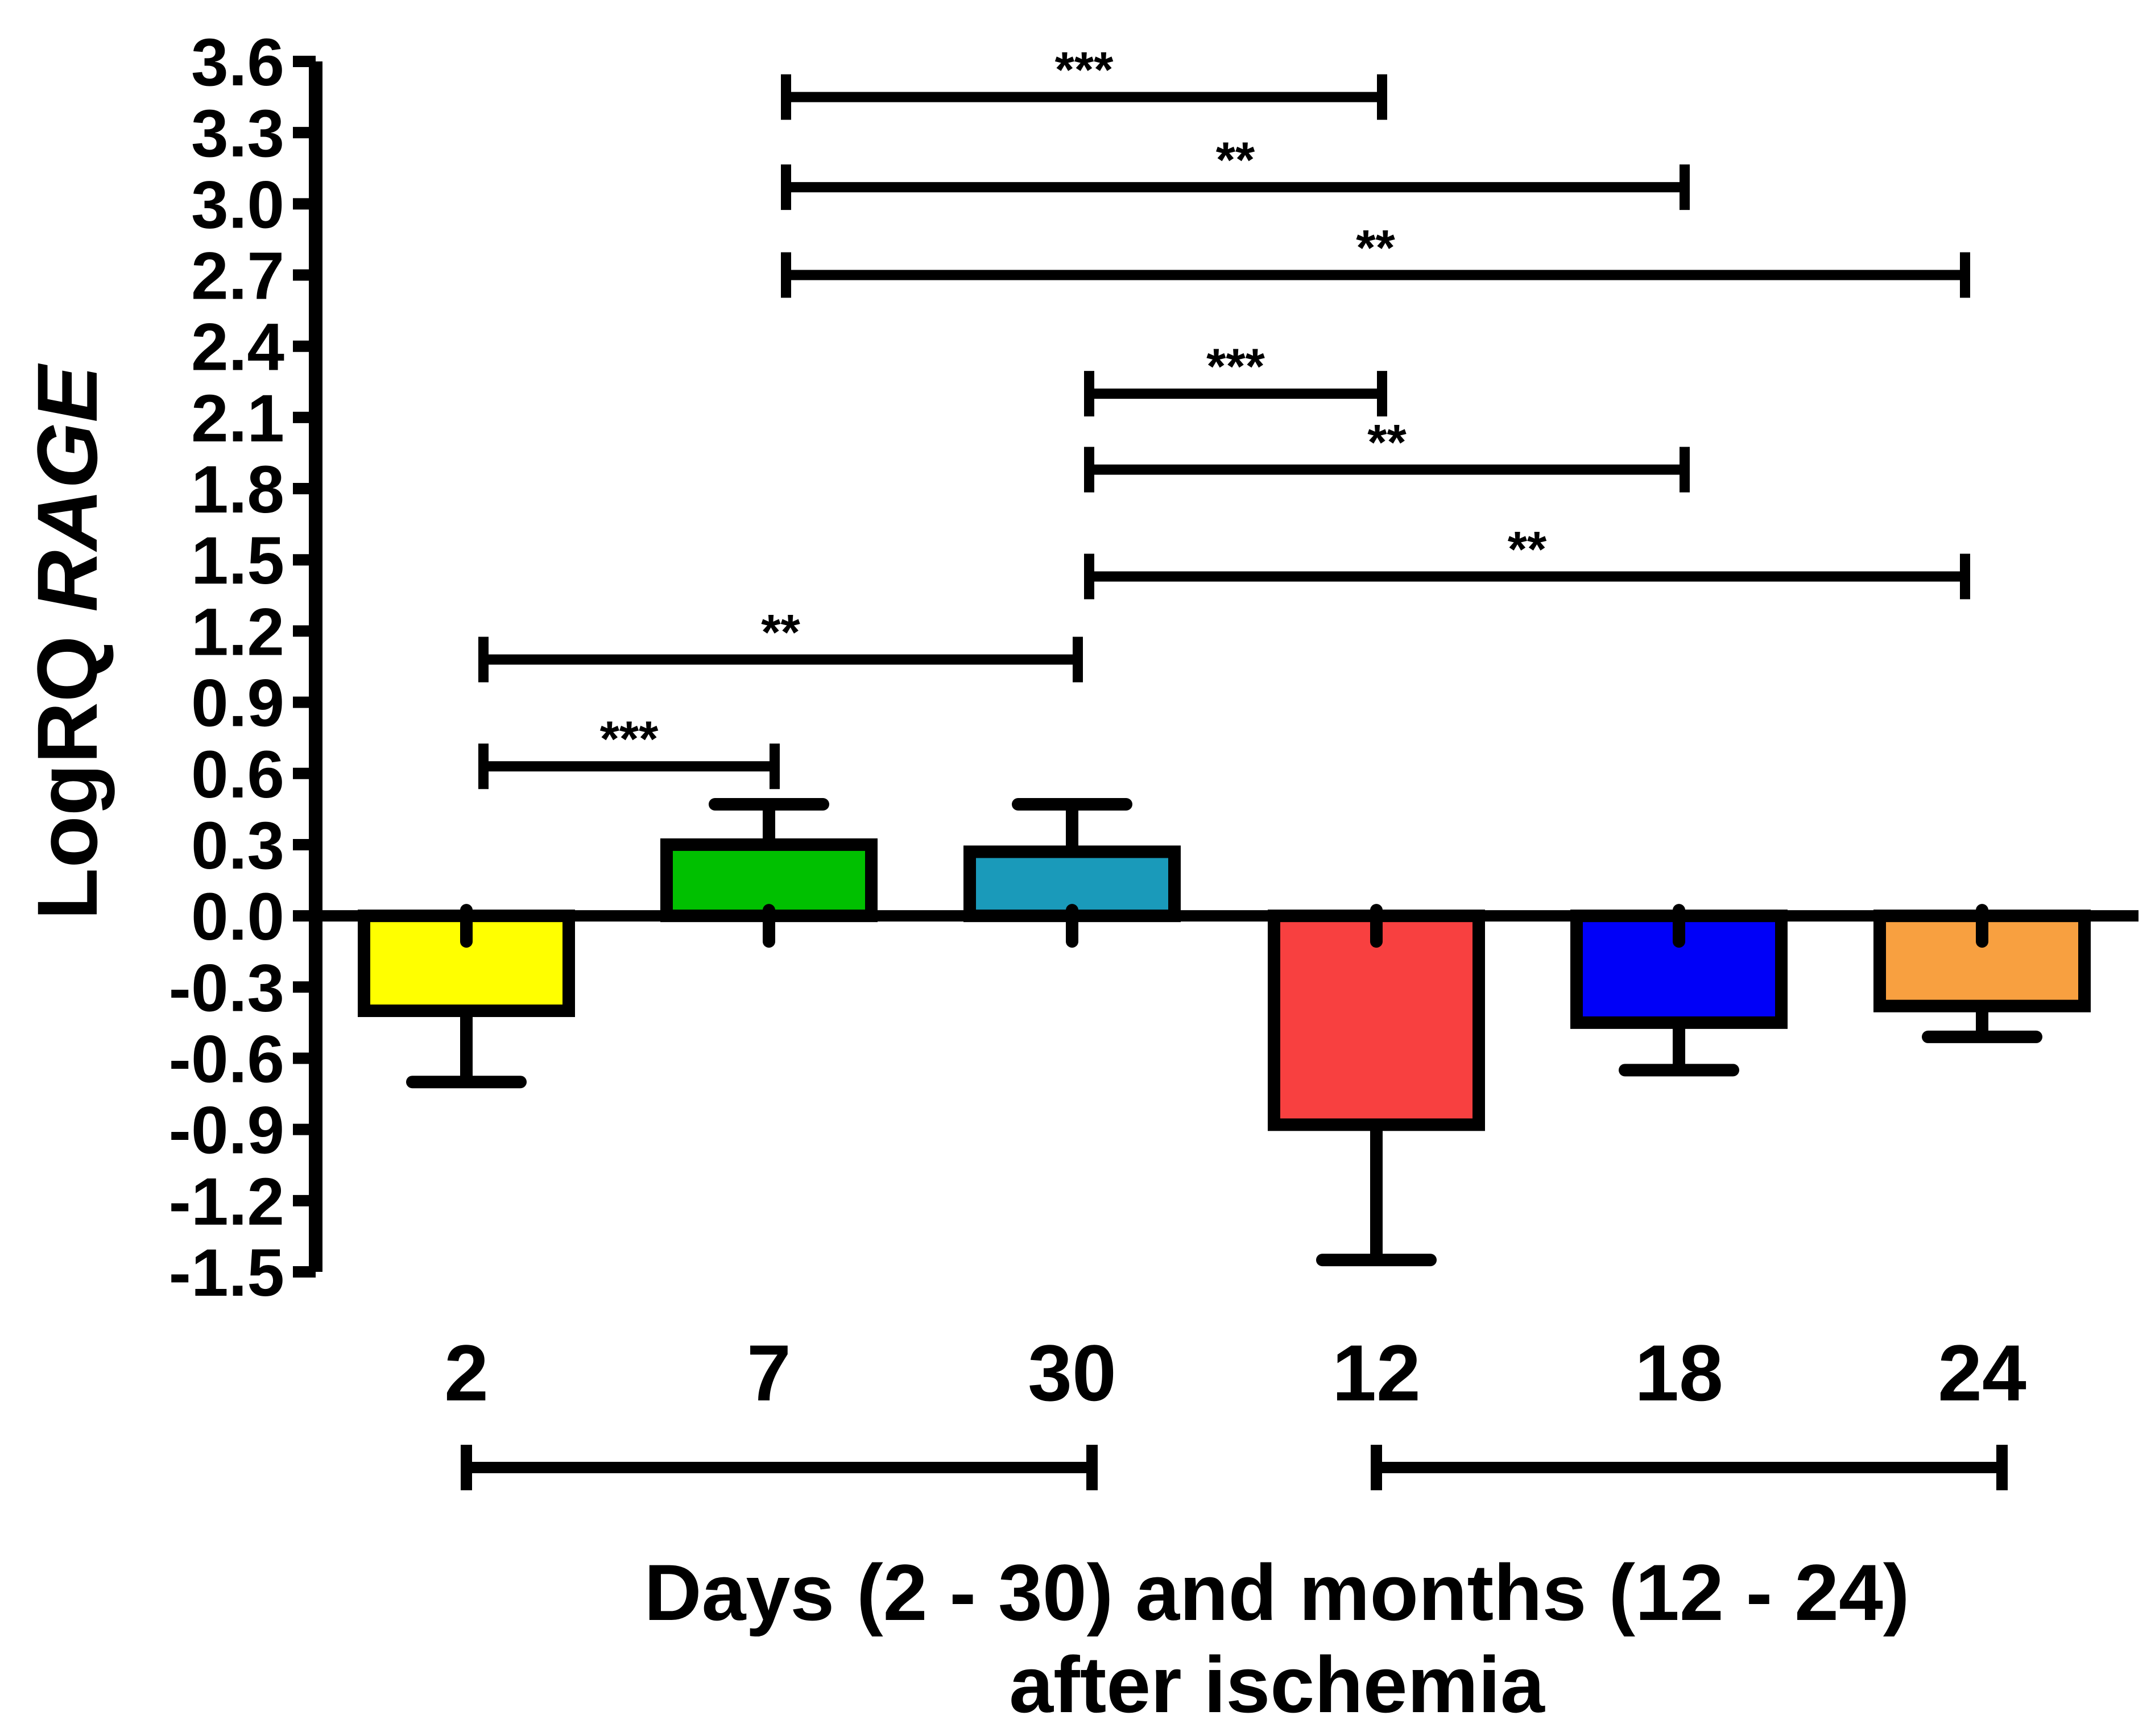  What do you see at coordinates (1072, 1372) in the screenshot?
I see `category-label-30: 30` at bounding box center [1072, 1372].